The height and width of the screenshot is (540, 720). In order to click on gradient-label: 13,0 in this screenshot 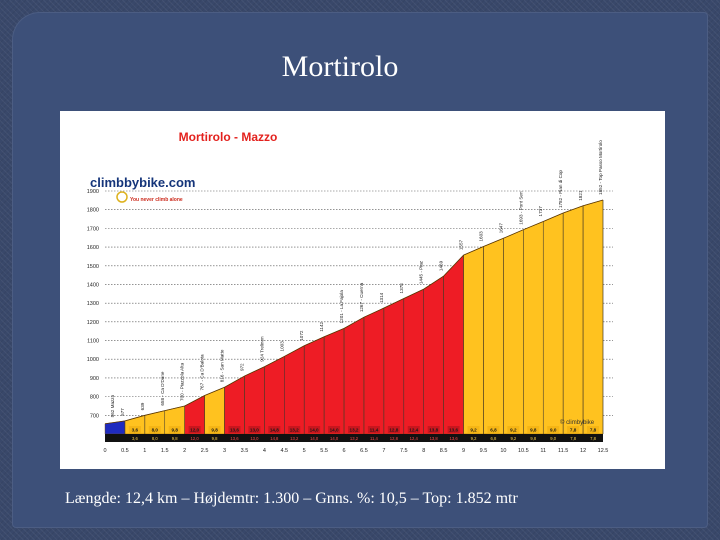, I will do `click(254, 430)`.